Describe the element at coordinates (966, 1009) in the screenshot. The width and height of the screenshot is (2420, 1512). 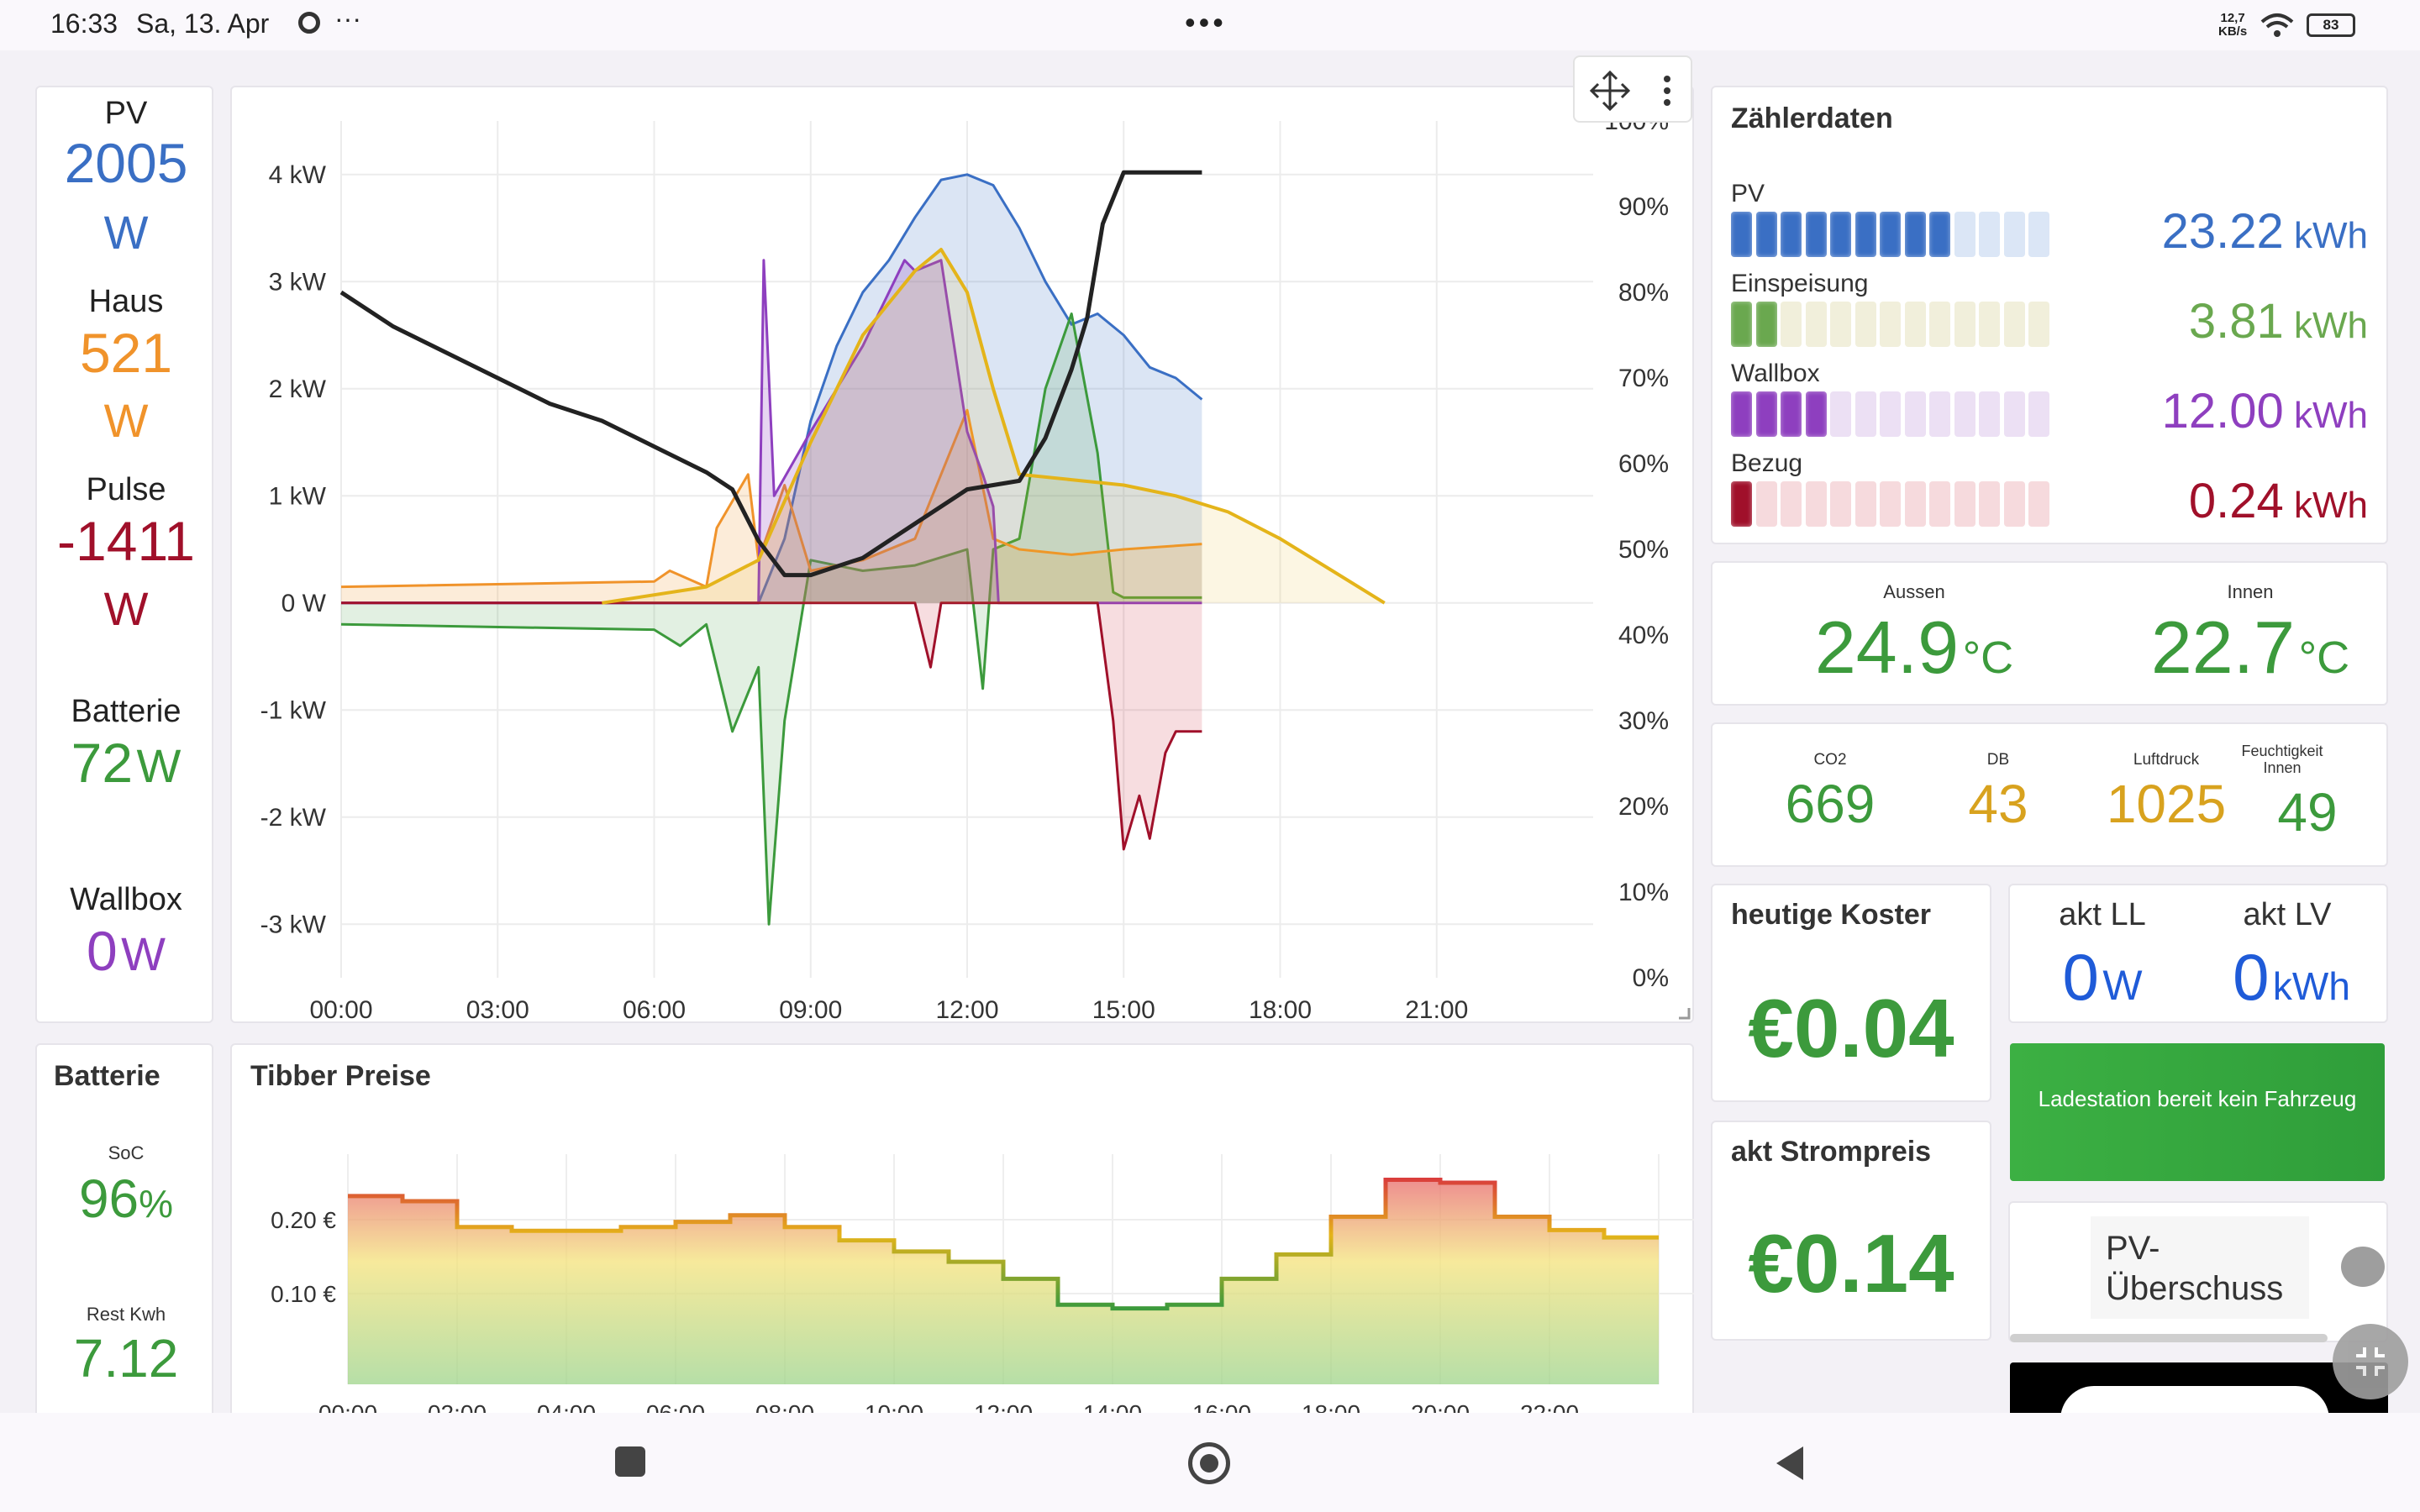
I see `x-tick-label: 12:00` at that location.